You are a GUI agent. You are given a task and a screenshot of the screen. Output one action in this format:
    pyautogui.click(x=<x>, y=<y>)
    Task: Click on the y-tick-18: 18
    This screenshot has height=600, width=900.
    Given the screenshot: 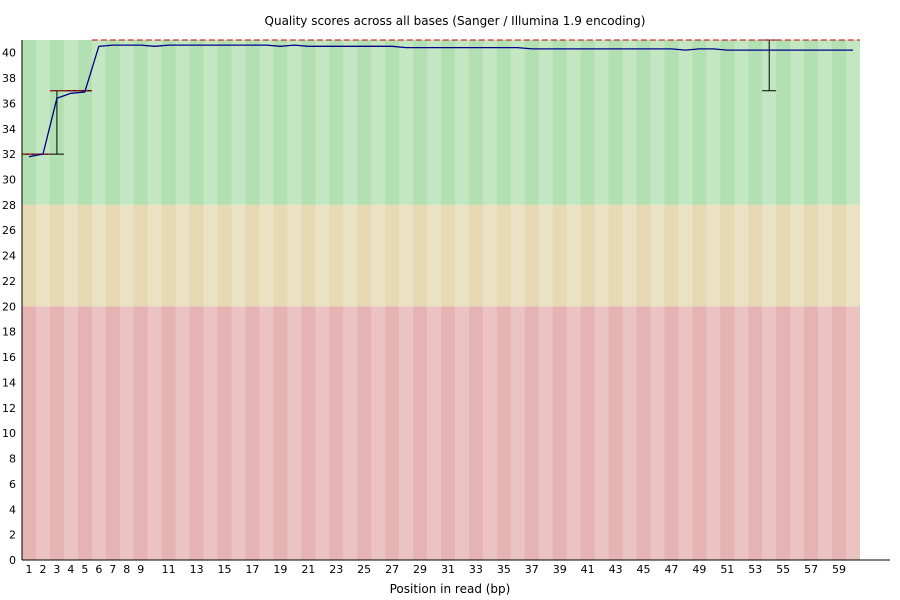 What is the action you would take?
    pyautogui.click(x=9, y=332)
    